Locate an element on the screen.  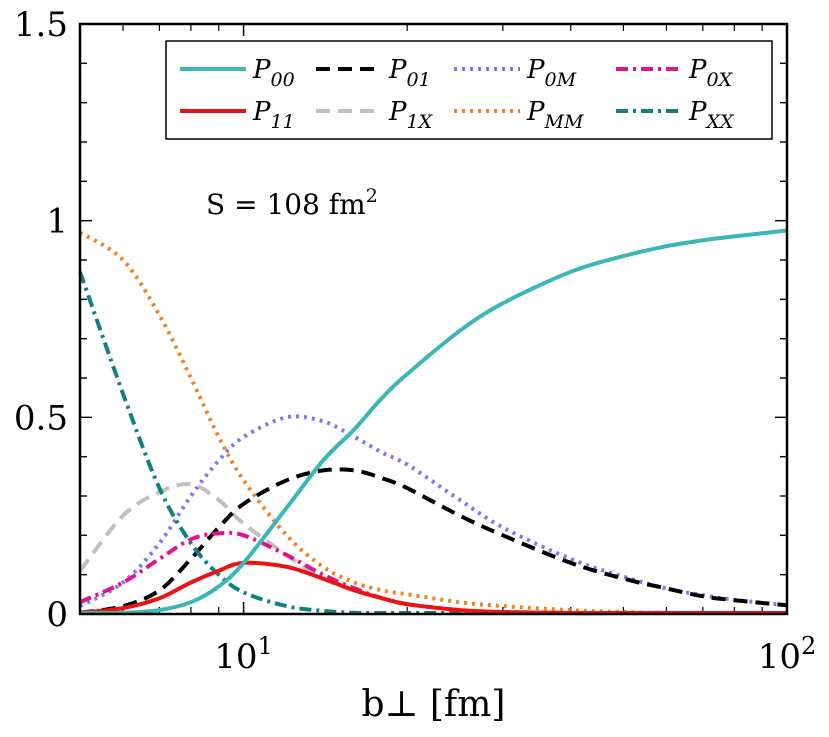
legend-subscript: XX is located at coordinates (720, 122).